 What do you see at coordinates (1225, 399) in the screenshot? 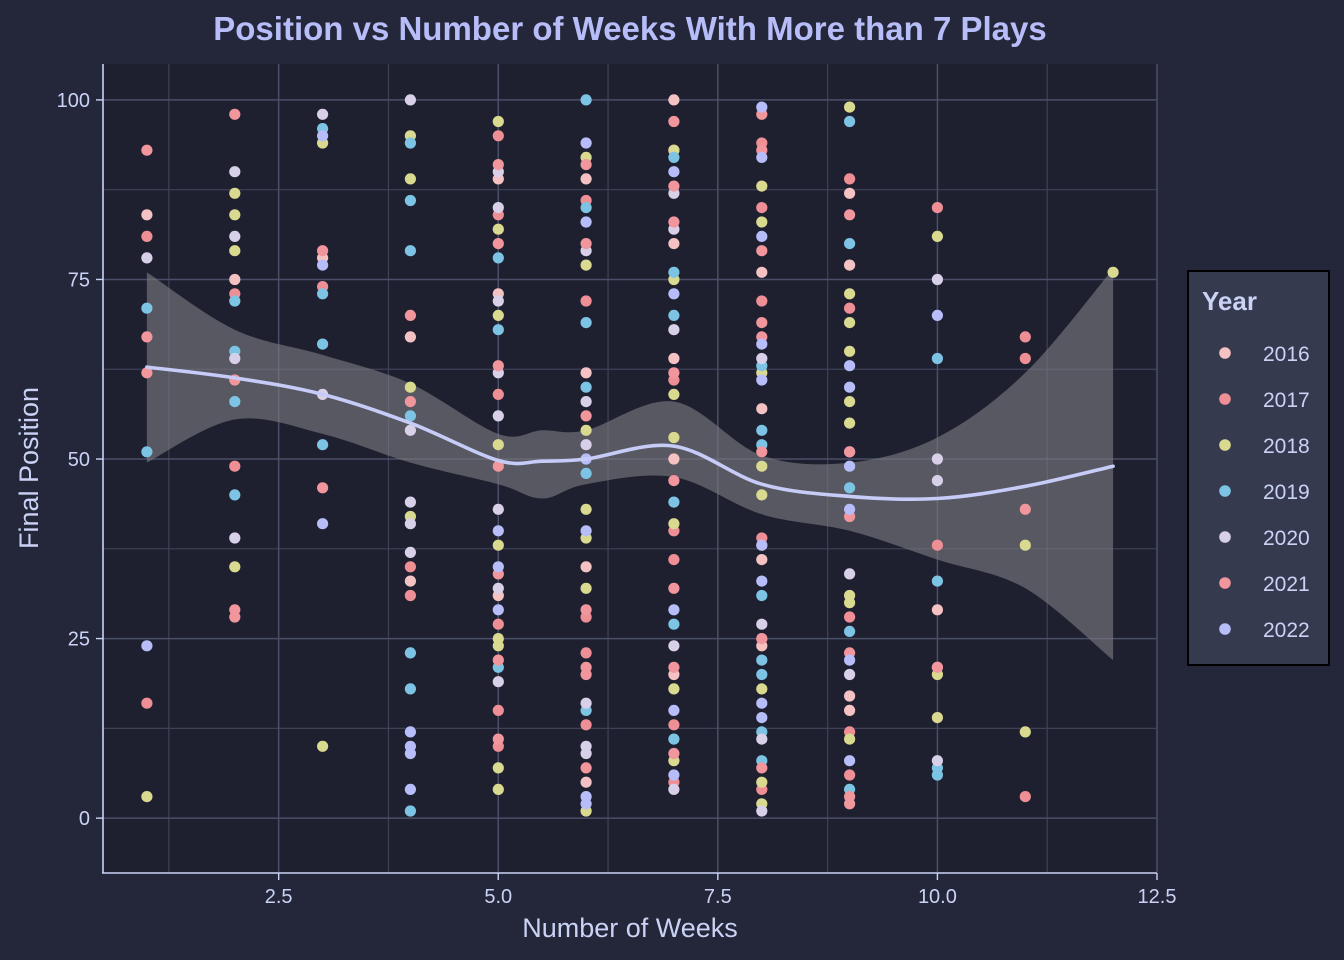
I see `legend-key-2017` at bounding box center [1225, 399].